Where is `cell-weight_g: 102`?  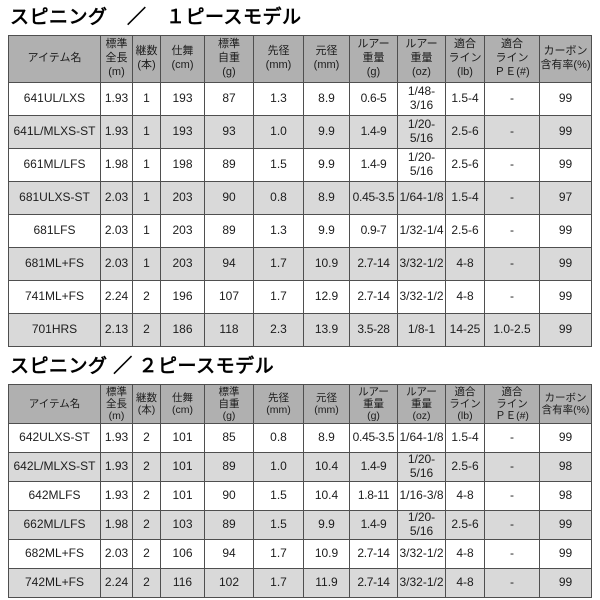 cell-weight_g: 102 is located at coordinates (229, 582).